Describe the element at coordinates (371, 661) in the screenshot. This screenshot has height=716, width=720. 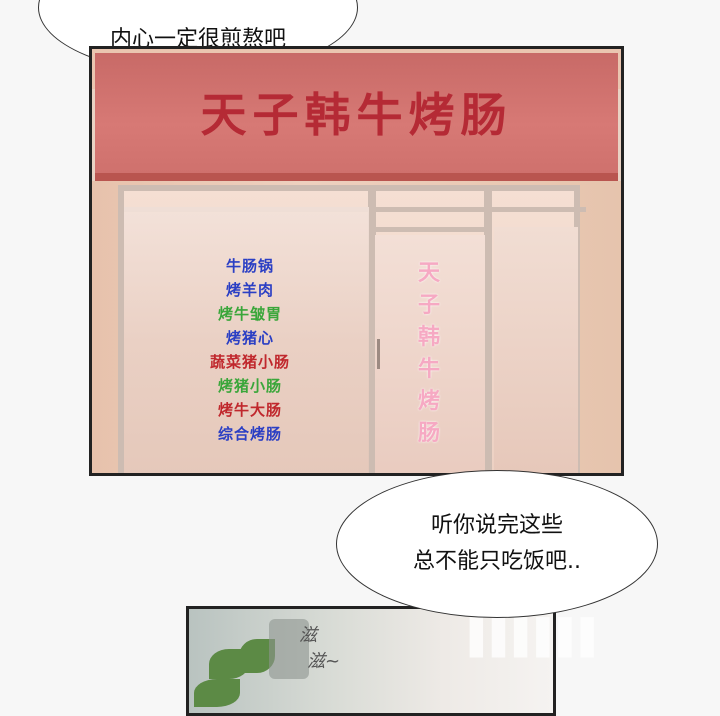
I see `comic-panel-grill: 滋 滋~` at that location.